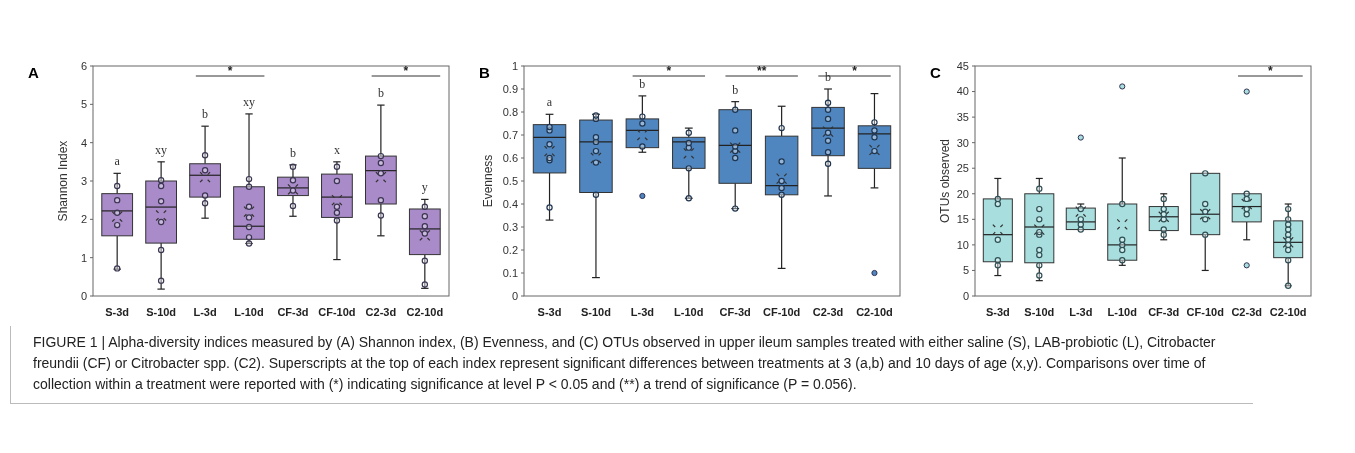 This screenshot has width=1355, height=453. What do you see at coordinates (962, 91) in the screenshot?
I see `y-tick-label: 40` at bounding box center [962, 91].